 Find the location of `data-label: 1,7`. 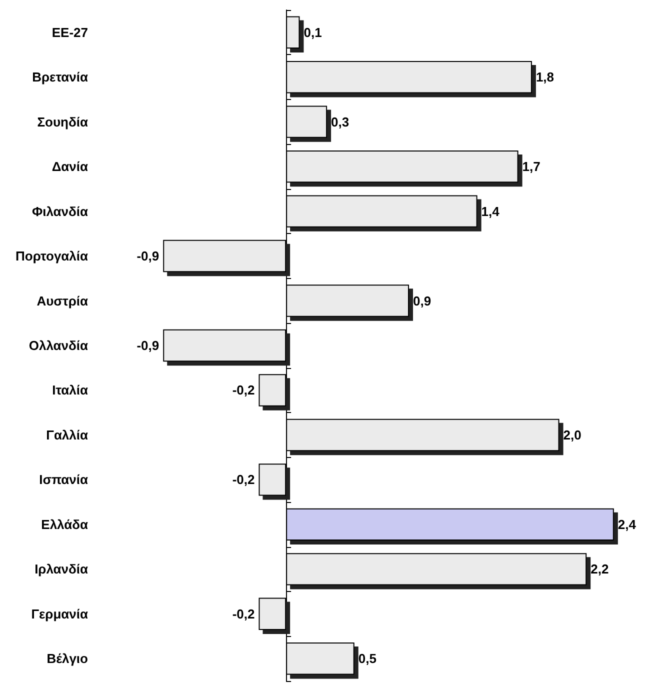

data-label: 1,7 is located at coordinates (531, 166).